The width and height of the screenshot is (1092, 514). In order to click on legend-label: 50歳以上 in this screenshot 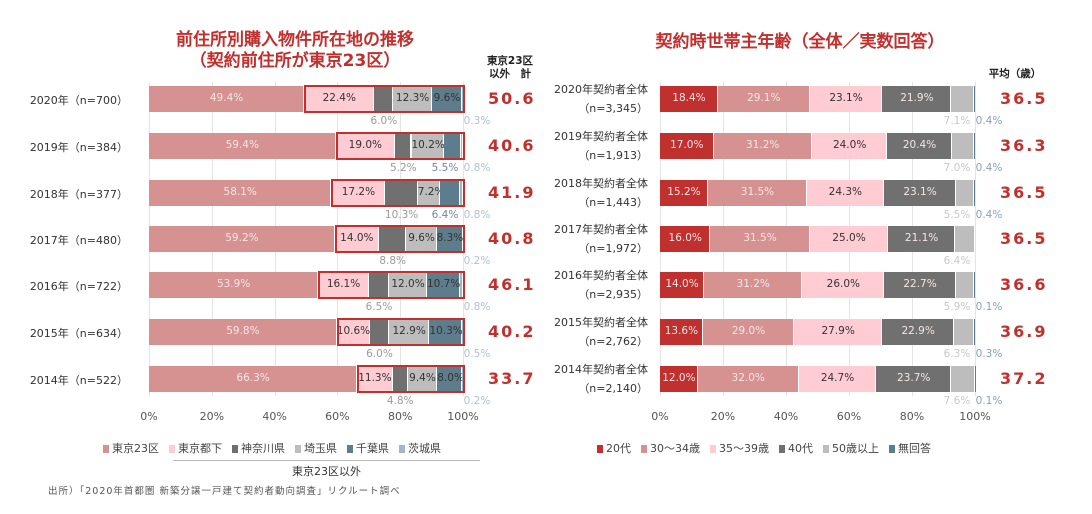, I will do `click(855, 448)`.